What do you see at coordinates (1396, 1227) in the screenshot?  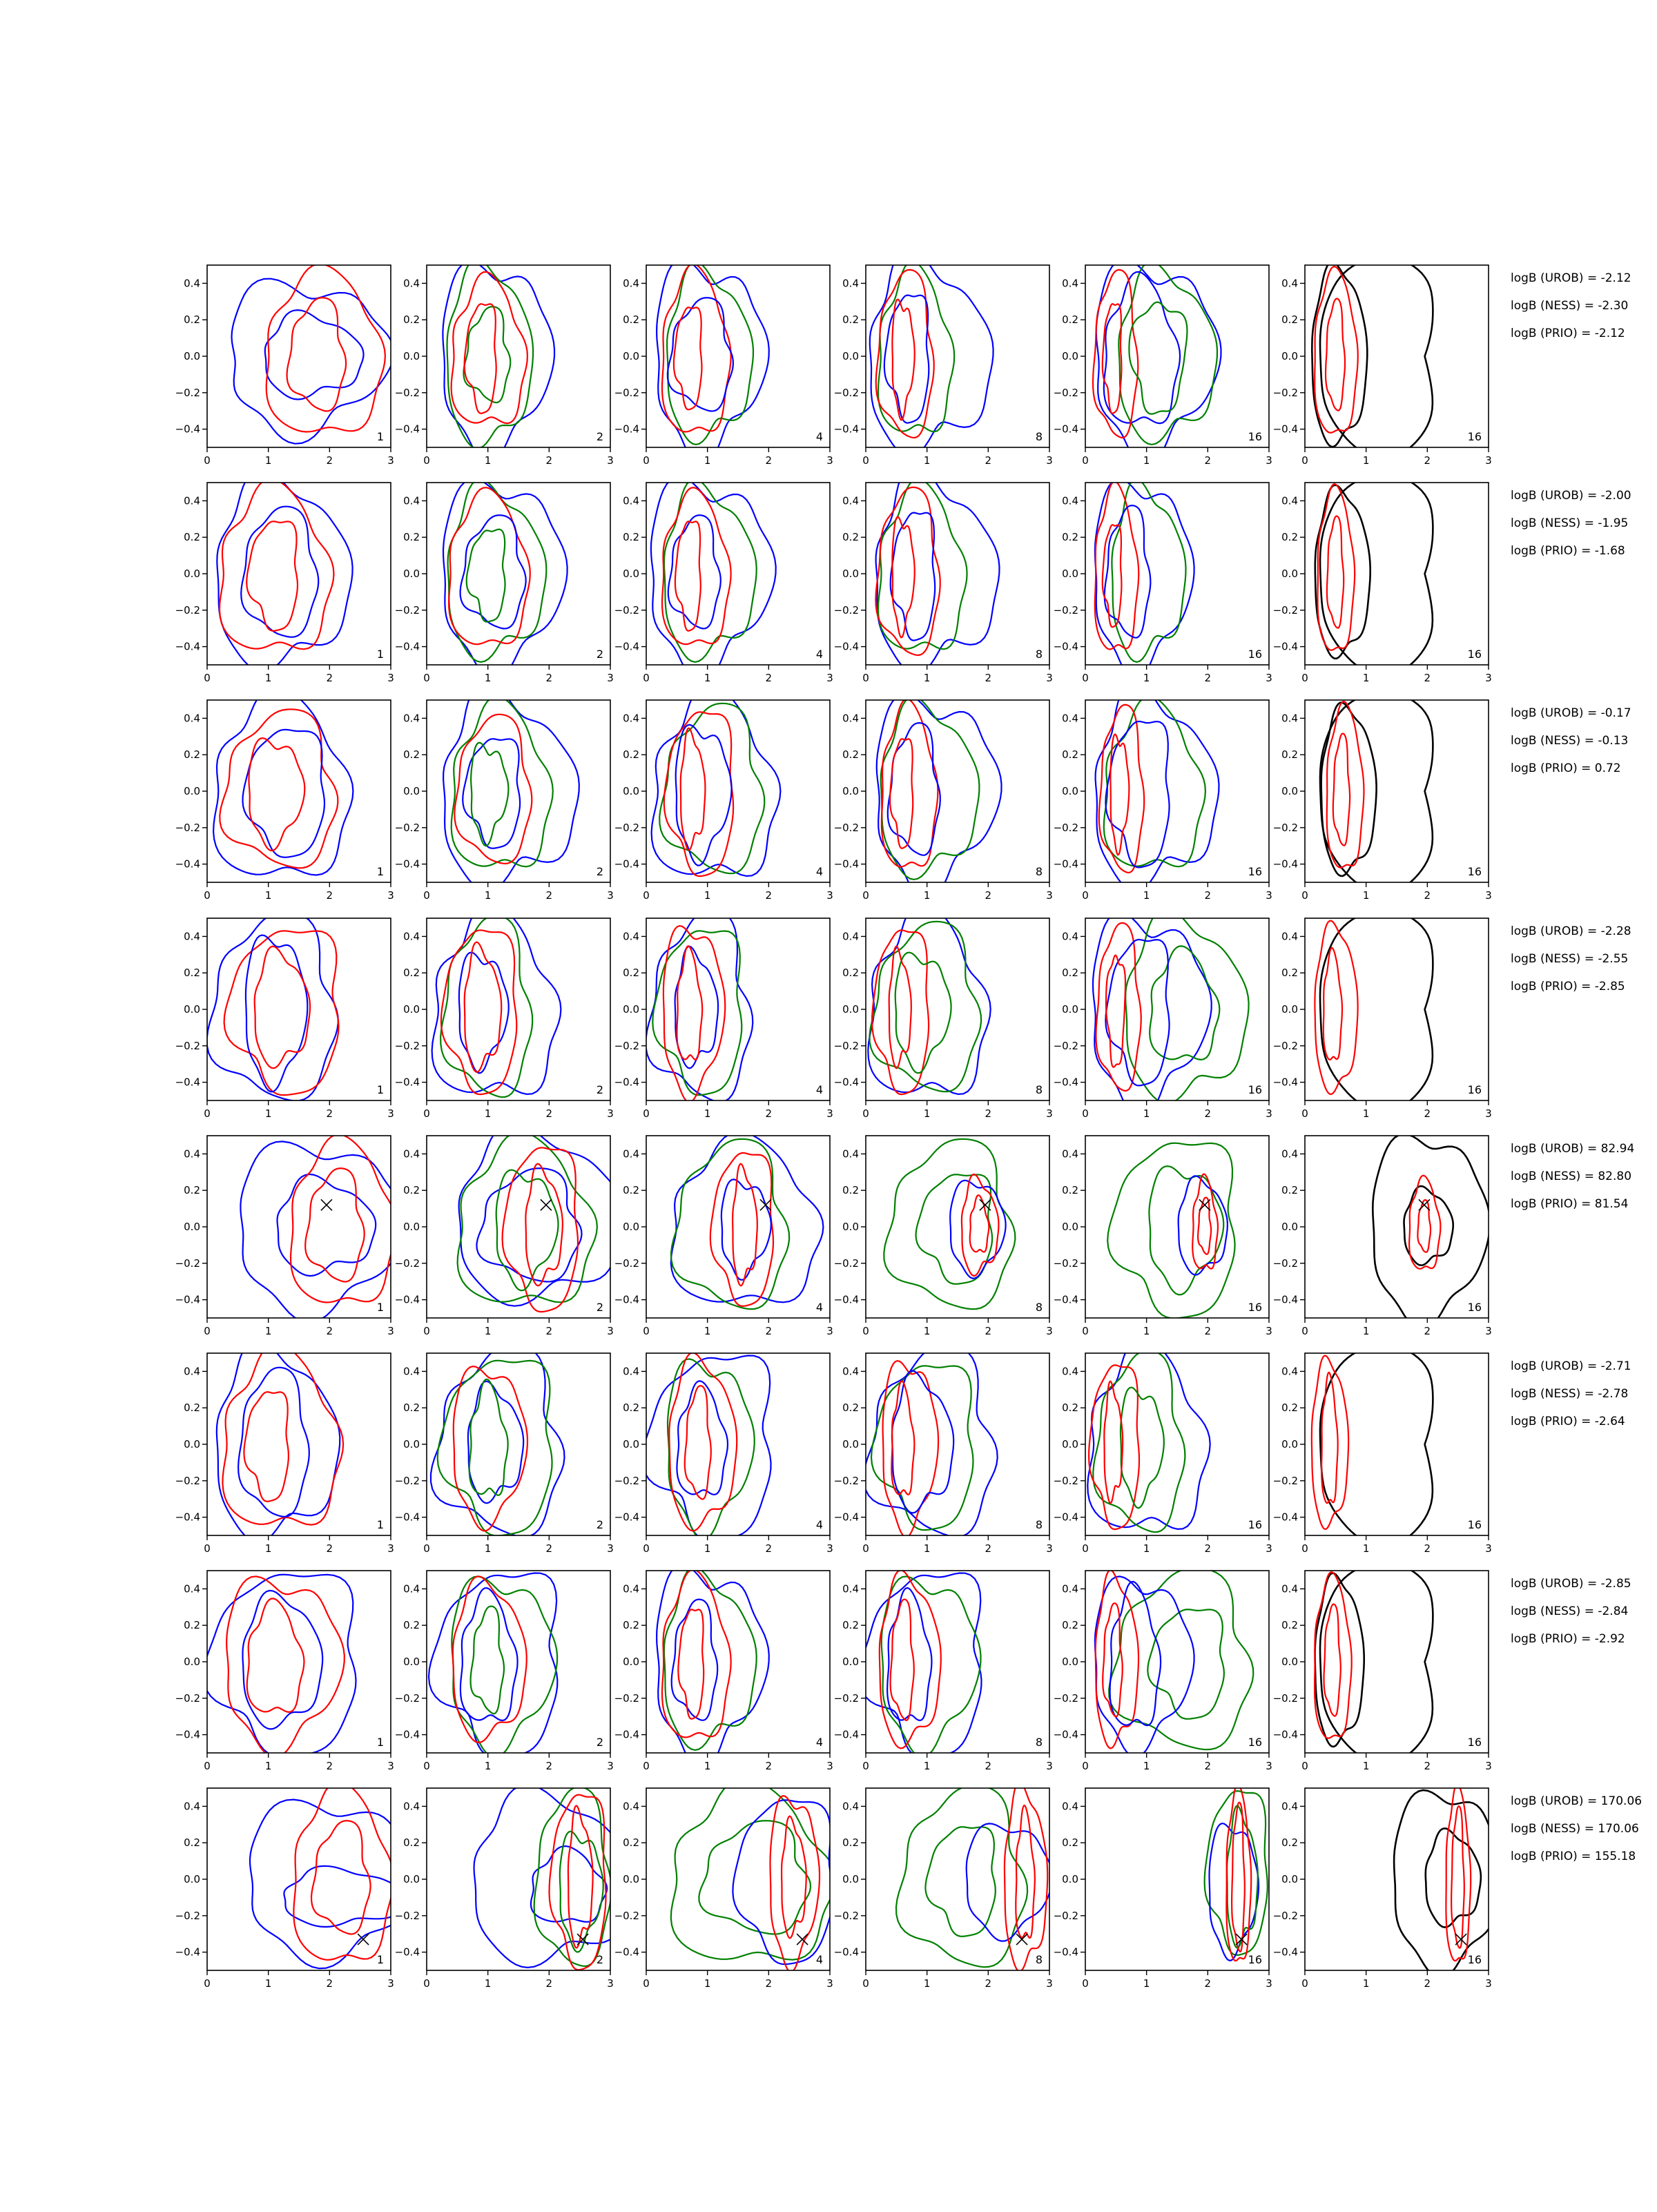 I see `axes-frame` at bounding box center [1396, 1227].